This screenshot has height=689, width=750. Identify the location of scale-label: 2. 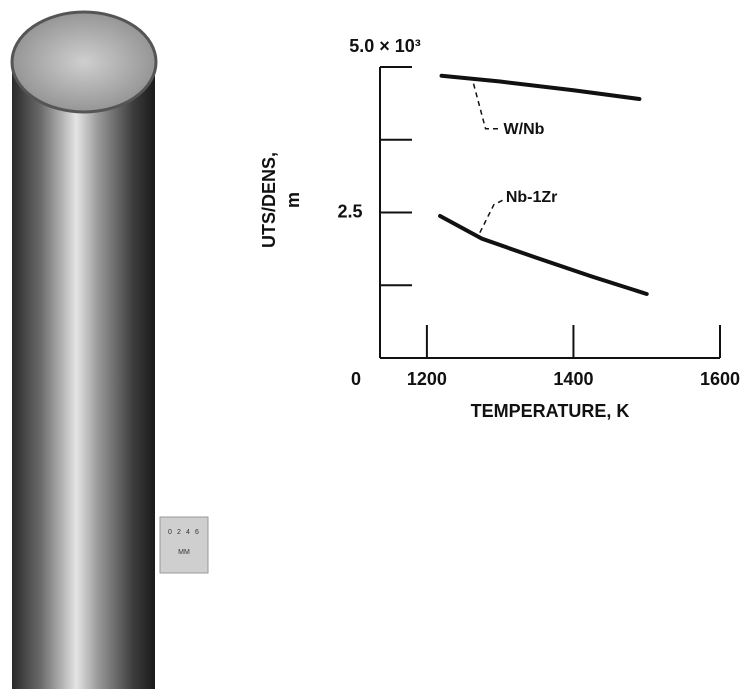
(179, 532).